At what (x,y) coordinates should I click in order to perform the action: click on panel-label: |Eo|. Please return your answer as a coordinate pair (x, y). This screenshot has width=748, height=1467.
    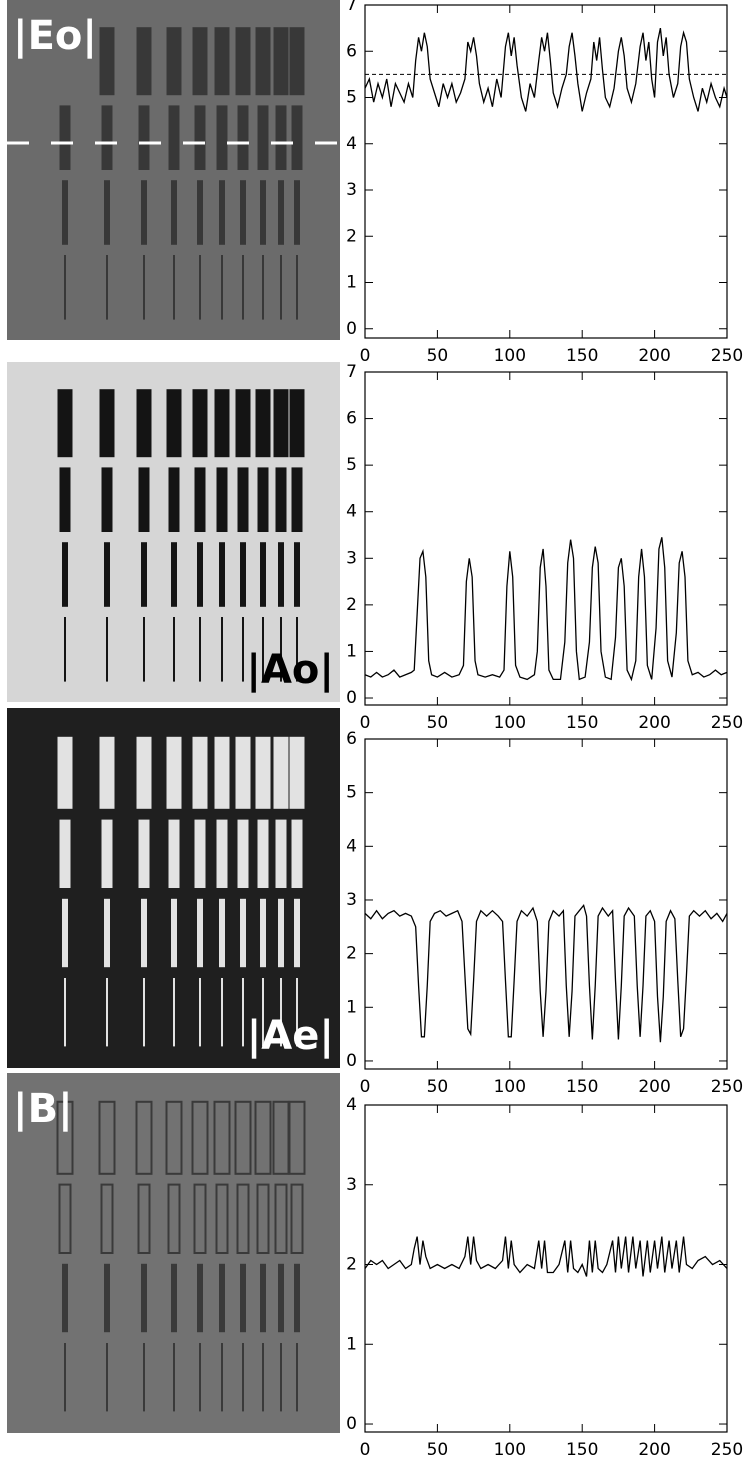
    Looking at the image, I should click on (55, 36).